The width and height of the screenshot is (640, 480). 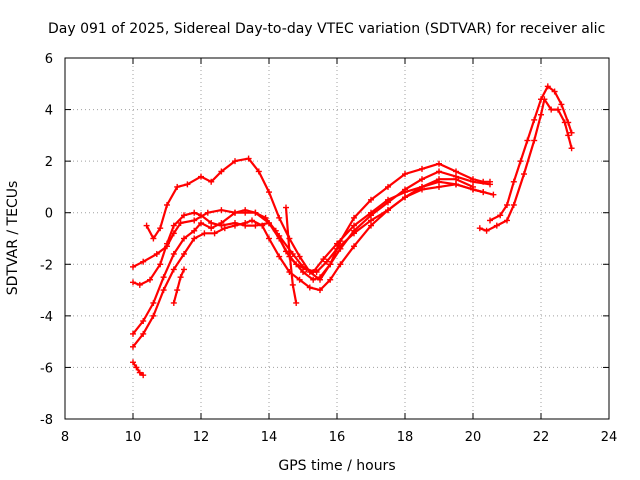 What do you see at coordinates (541, 437) in the screenshot?
I see `x-tick-label: 22` at bounding box center [541, 437].